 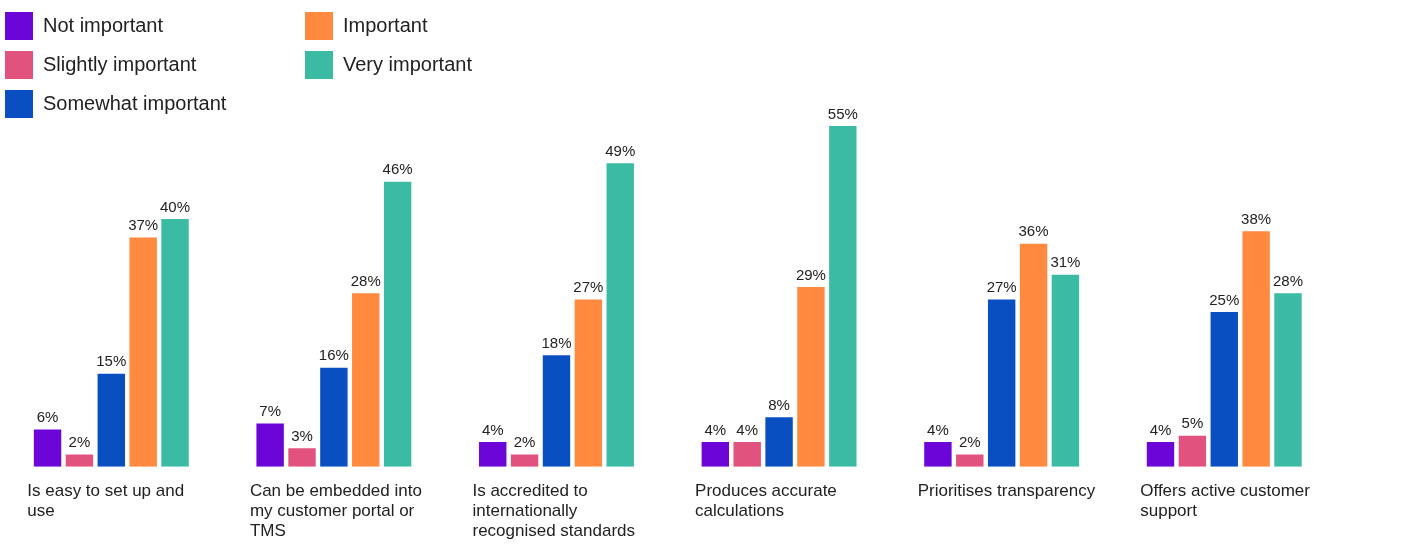 What do you see at coordinates (47, 417) in the screenshot?
I see `data-label: 6%` at bounding box center [47, 417].